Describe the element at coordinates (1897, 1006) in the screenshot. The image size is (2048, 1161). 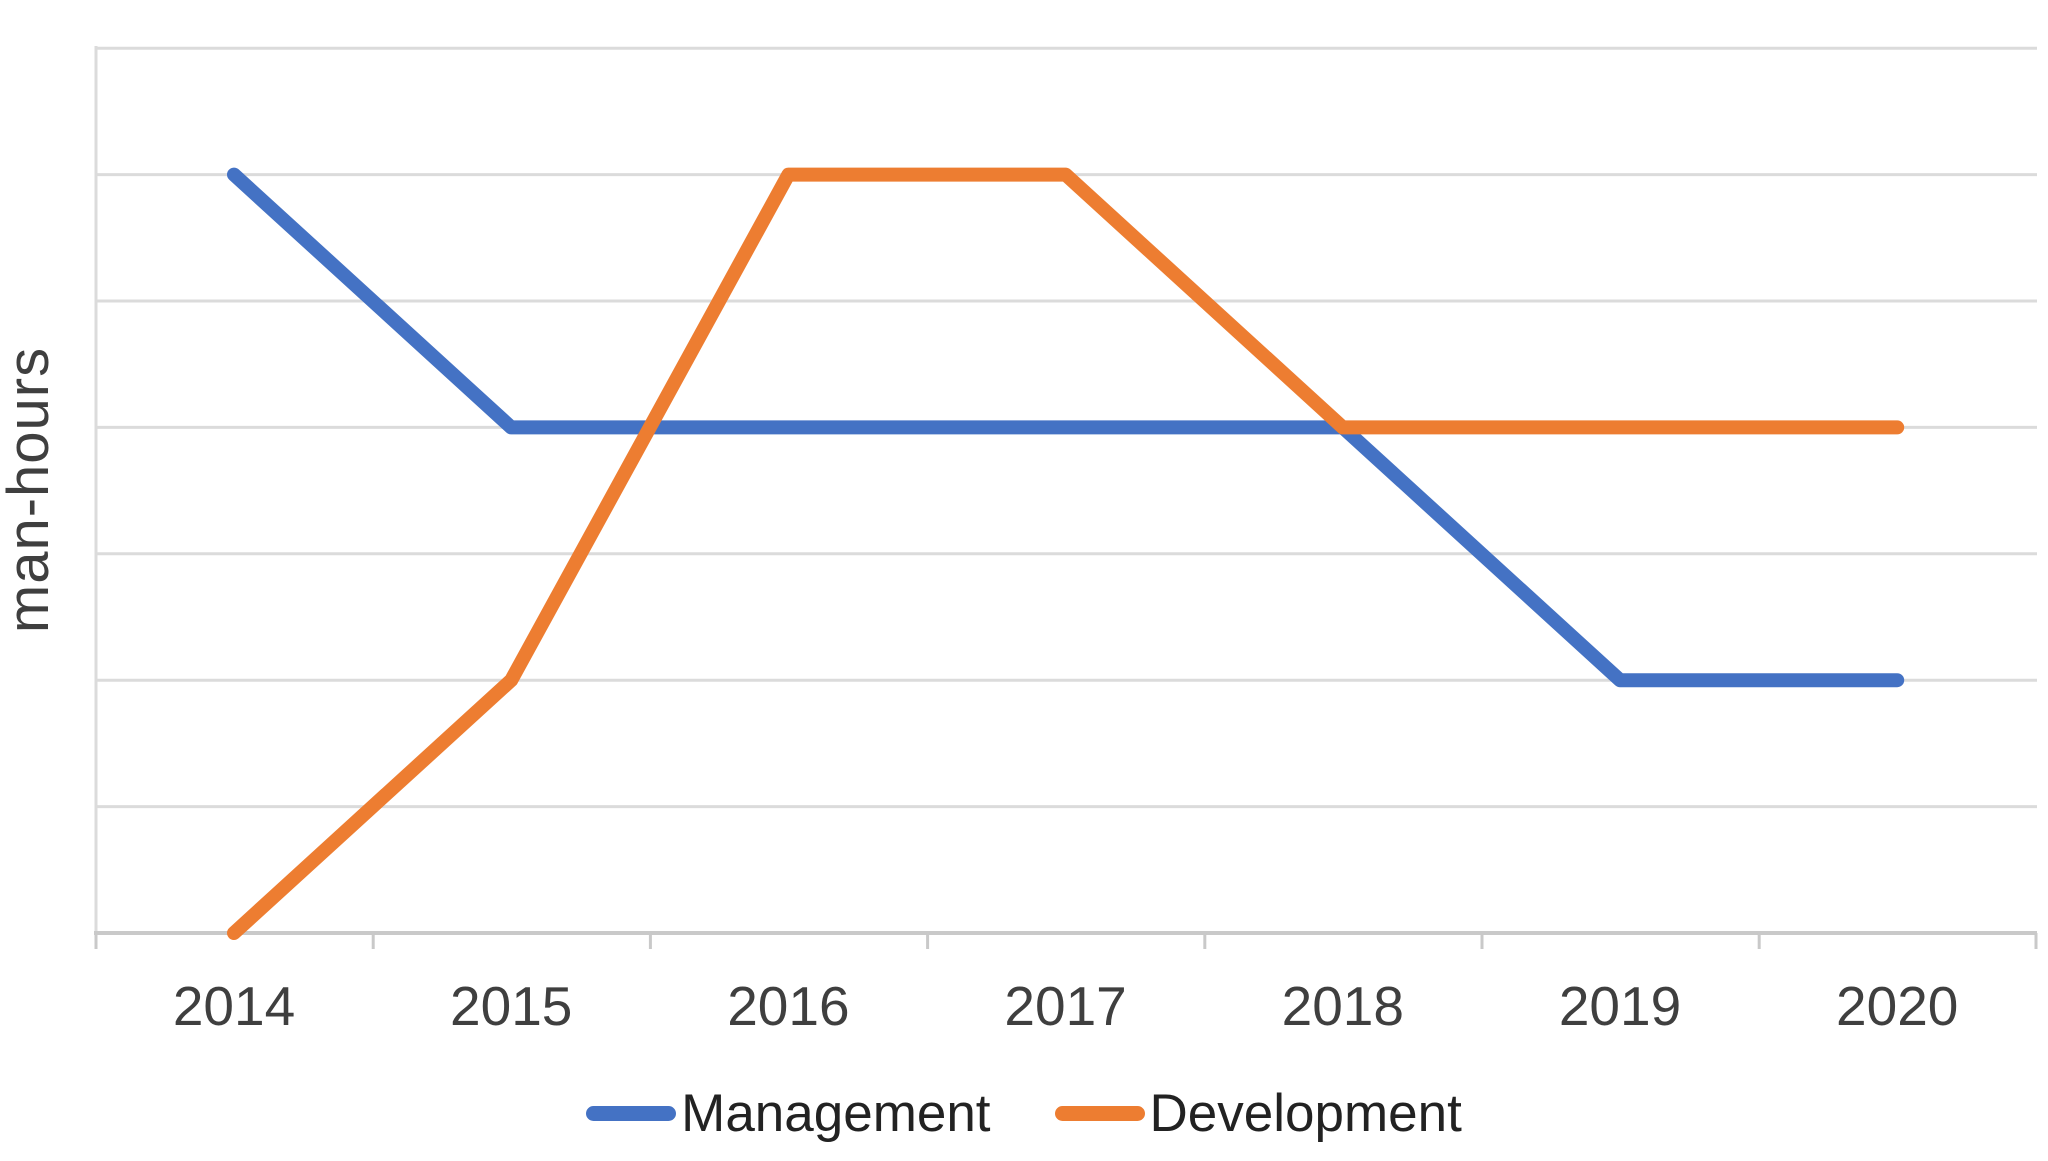
I see `x-axis-label: 2020` at that location.